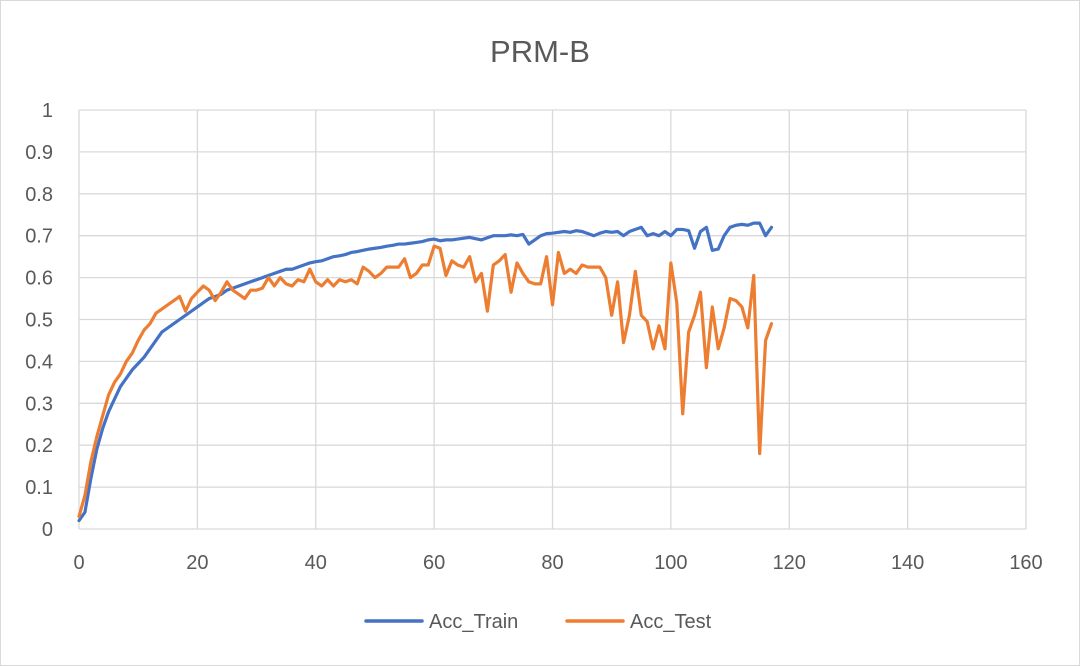 The height and width of the screenshot is (666, 1080). Describe the element at coordinates (316, 563) in the screenshot. I see `x-tick-label: 40` at that location.